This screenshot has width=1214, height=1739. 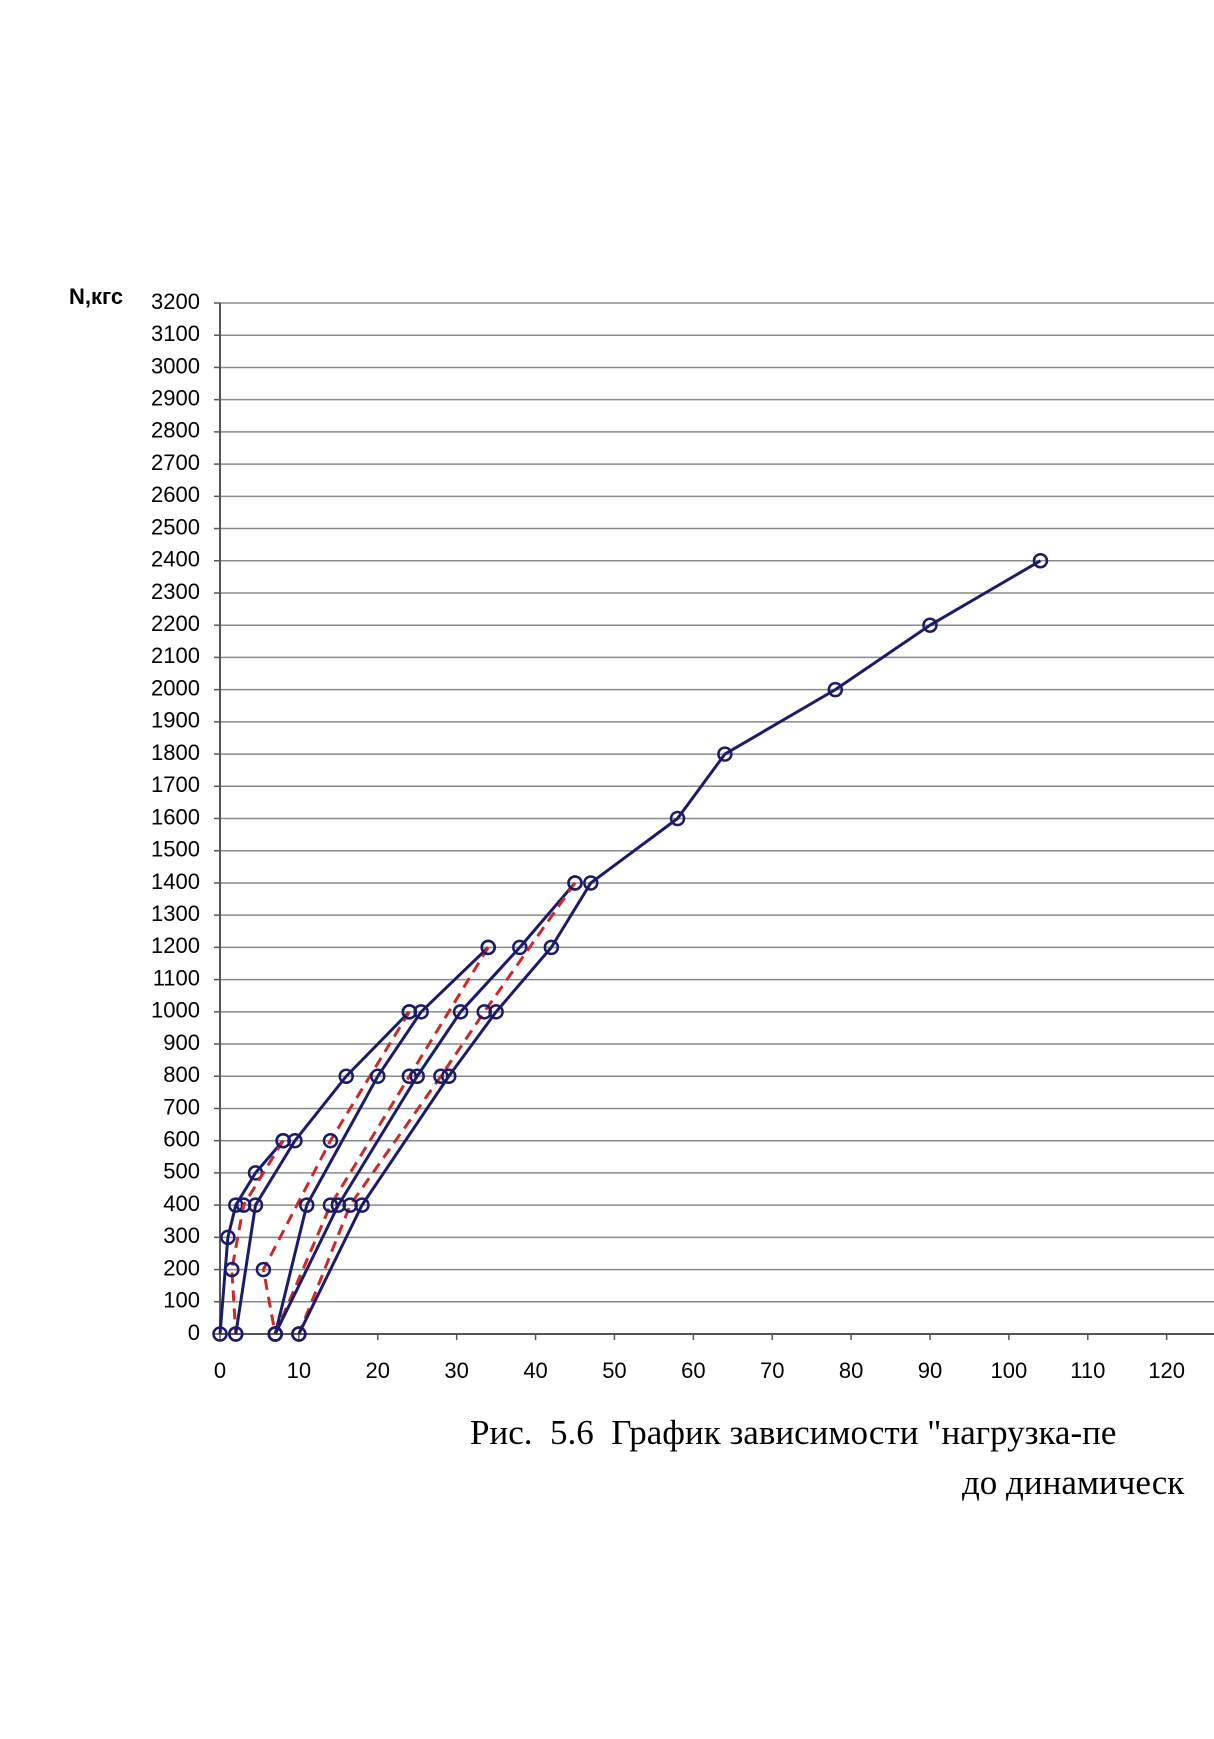 What do you see at coordinates (181, 1074) in the screenshot?
I see `y-tick-label: 800` at bounding box center [181, 1074].